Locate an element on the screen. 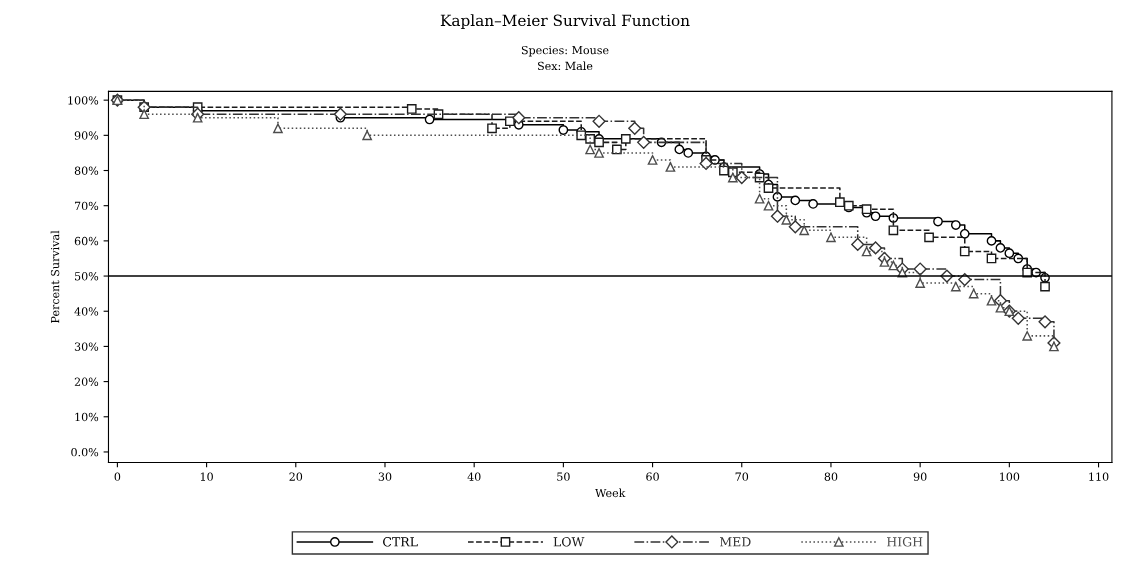 The image size is (1130, 571). x-tick-label: 30 is located at coordinates (385, 476).